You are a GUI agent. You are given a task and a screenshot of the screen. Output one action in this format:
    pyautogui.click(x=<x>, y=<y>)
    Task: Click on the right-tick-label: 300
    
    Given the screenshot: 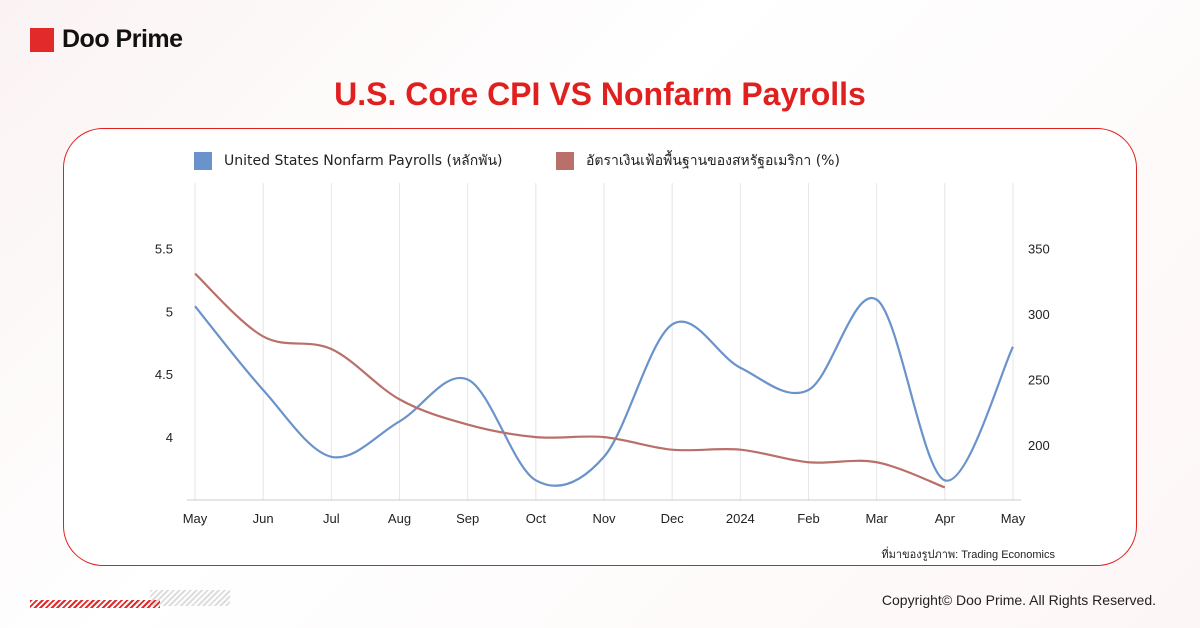 What is the action you would take?
    pyautogui.click(x=1039, y=314)
    